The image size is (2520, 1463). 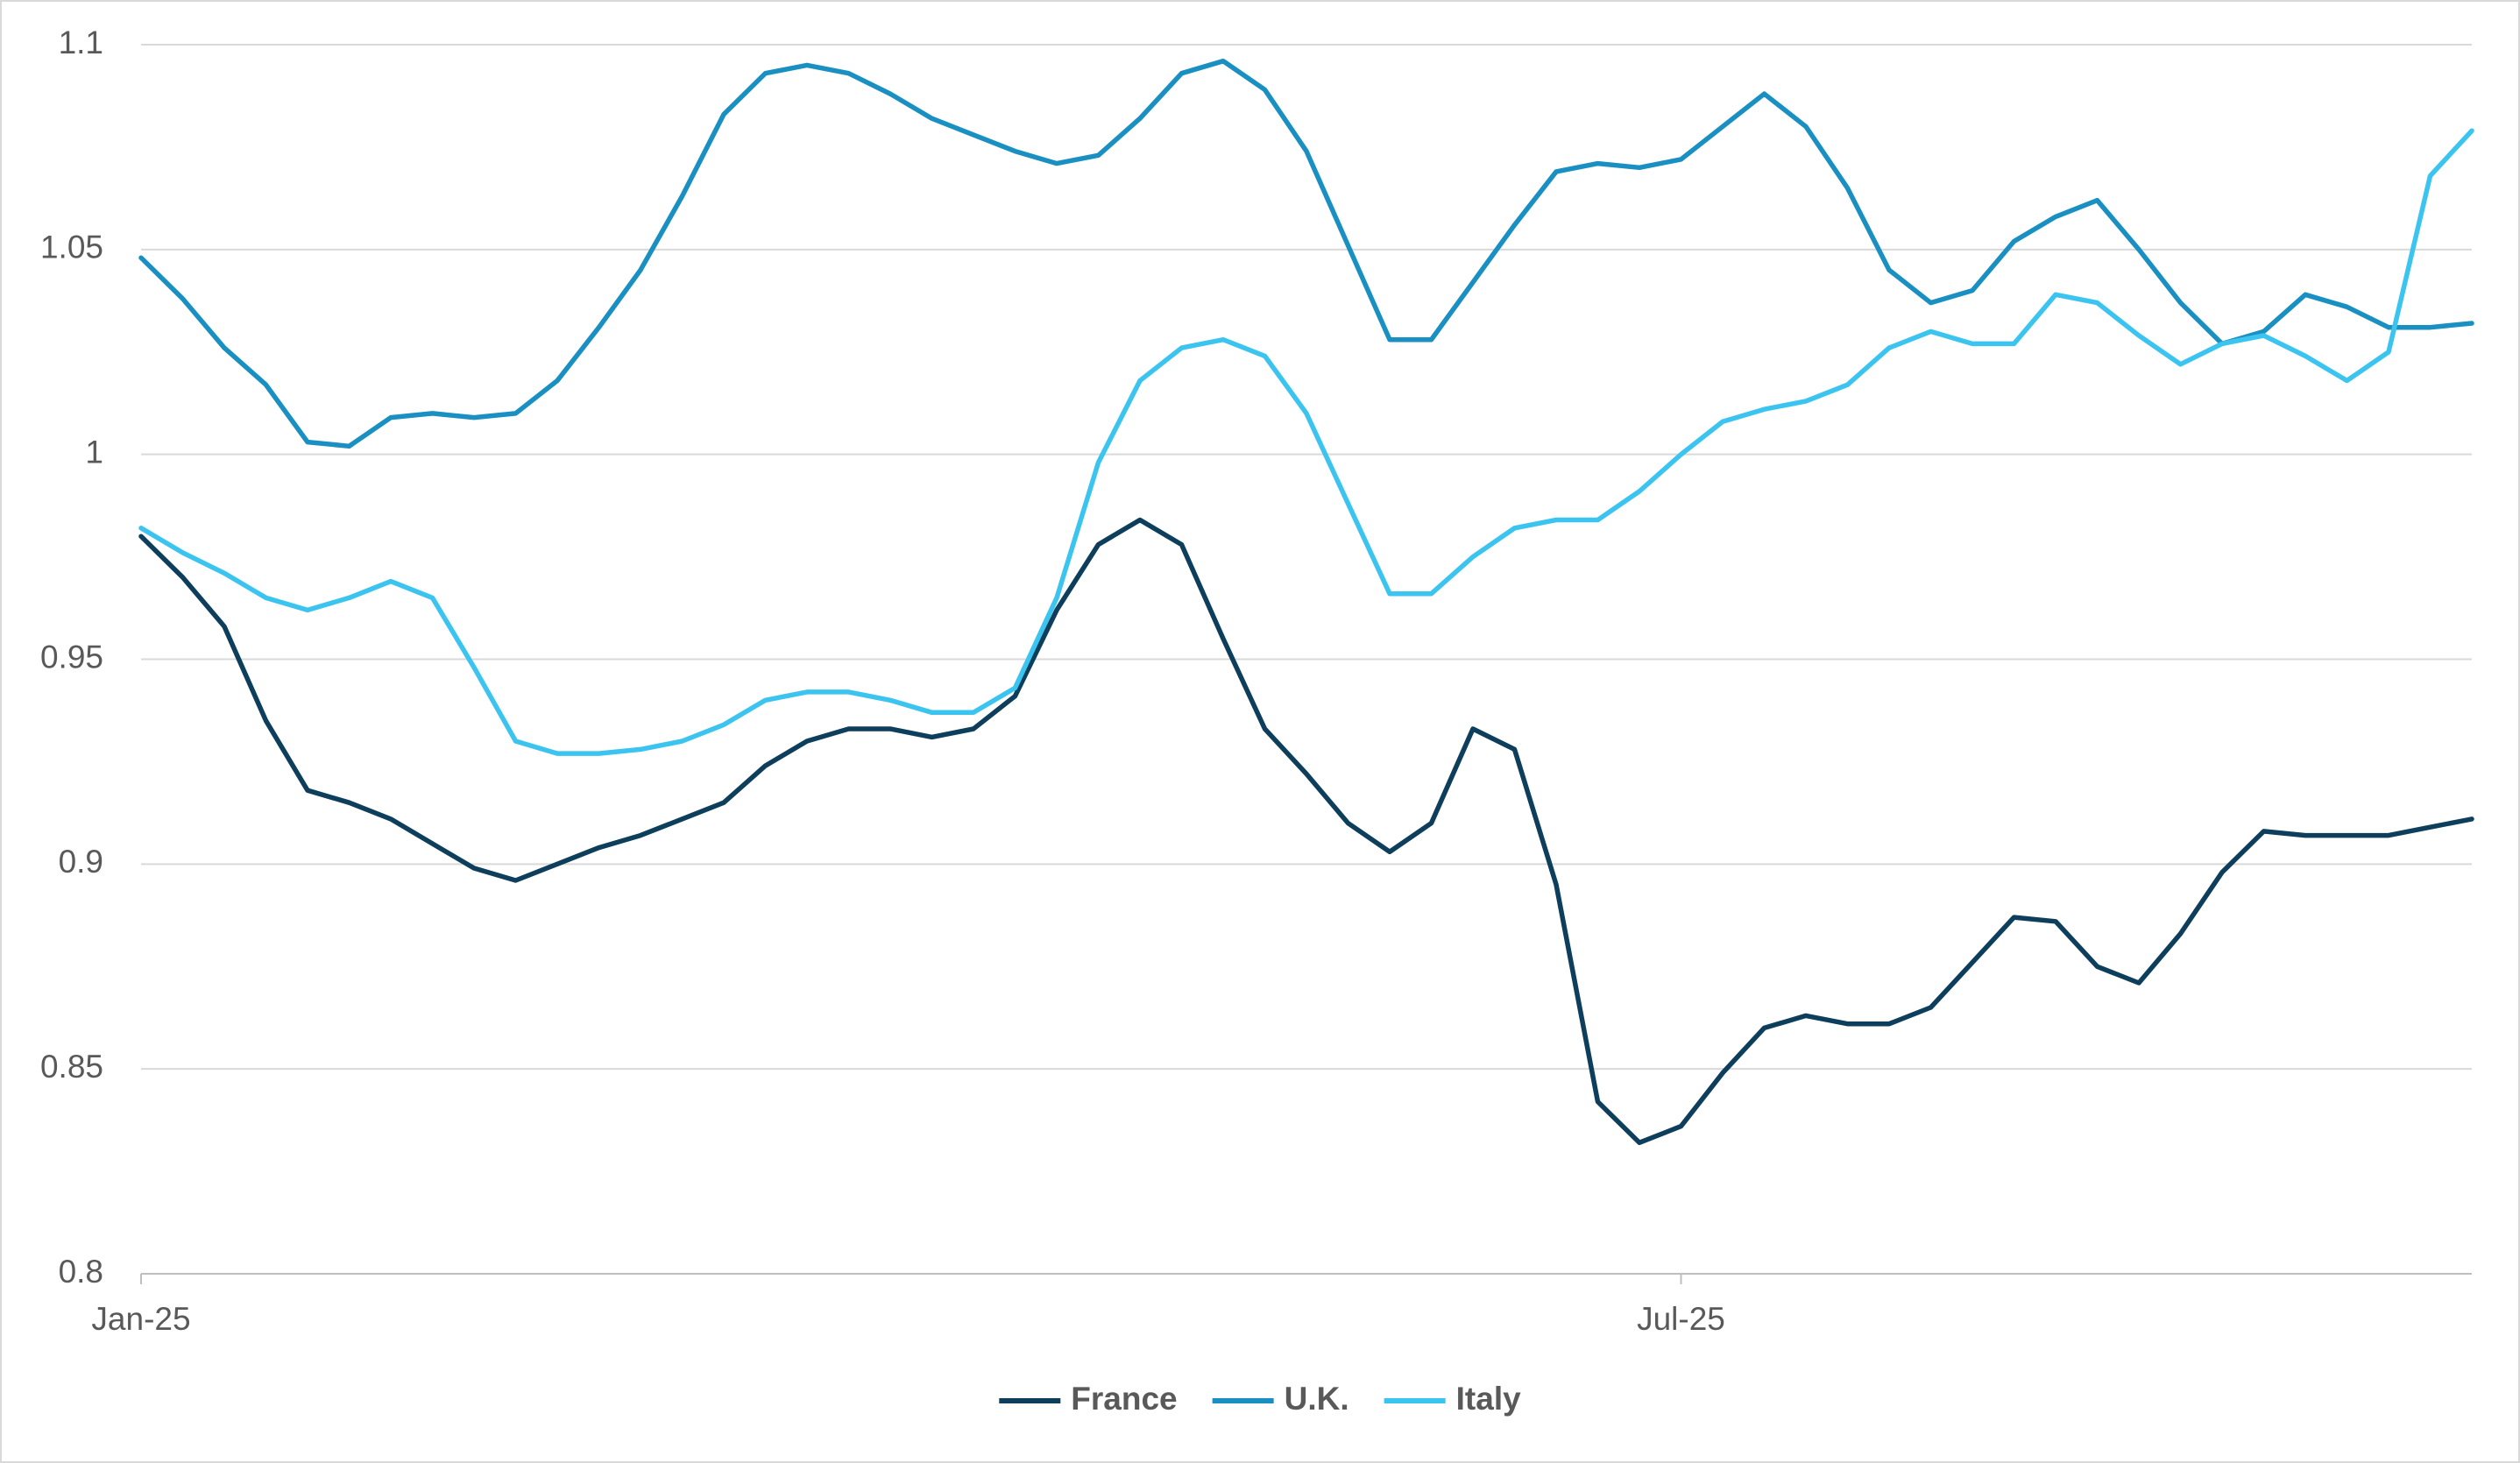 What do you see at coordinates (140, 1319) in the screenshot?
I see `x-tick-label: Jan-25` at bounding box center [140, 1319].